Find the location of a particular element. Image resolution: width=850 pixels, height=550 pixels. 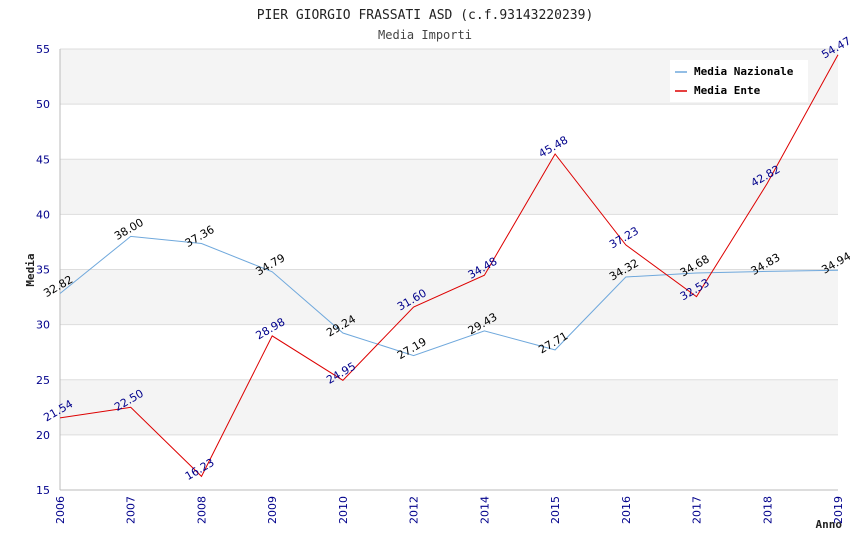

x-tick-label: 2019 is located at coordinates (838, 510).